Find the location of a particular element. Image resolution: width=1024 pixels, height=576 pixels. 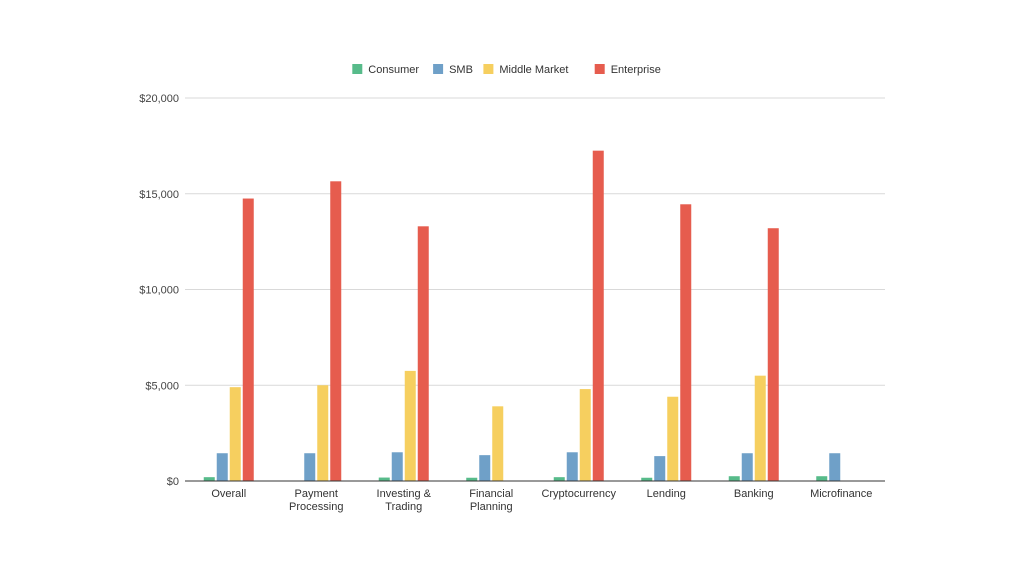

legend-label: Consumer is located at coordinates (393, 70).